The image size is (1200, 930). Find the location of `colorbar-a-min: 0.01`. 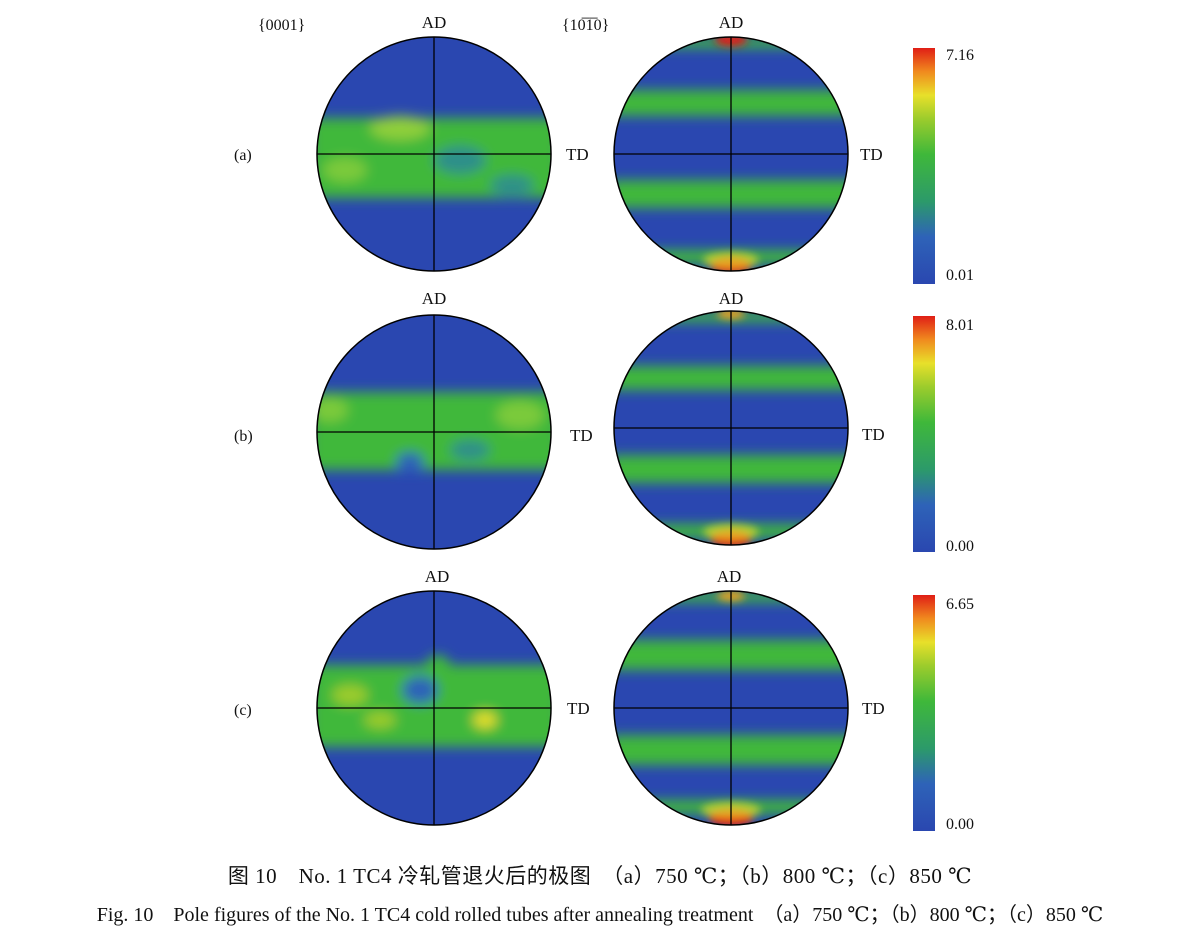

colorbar-a-min: 0.01 is located at coordinates (960, 275).